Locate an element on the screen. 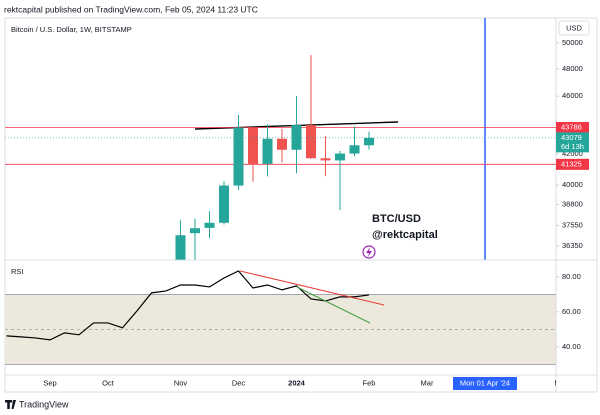 The width and height of the screenshot is (600, 415). x-tick-label: 2024 is located at coordinates (297, 382).